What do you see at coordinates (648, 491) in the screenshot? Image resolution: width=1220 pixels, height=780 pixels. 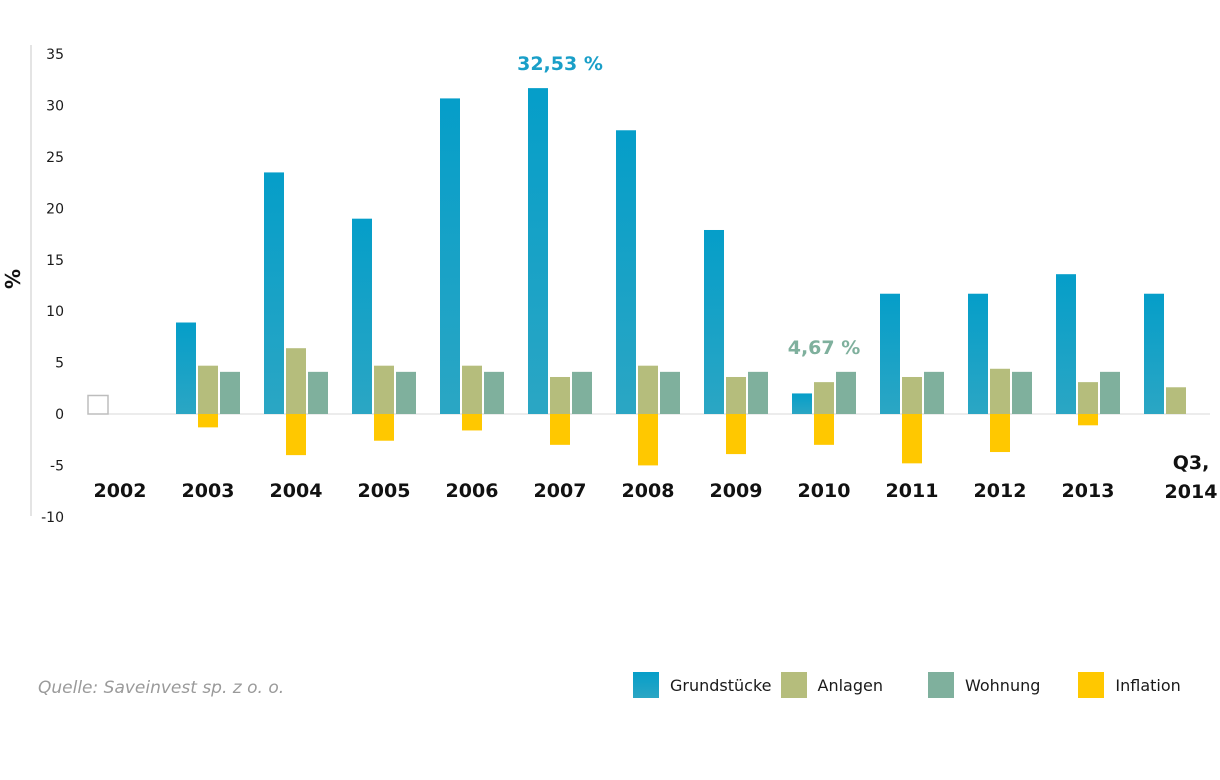 I see `category-label: 2008` at bounding box center [648, 491].